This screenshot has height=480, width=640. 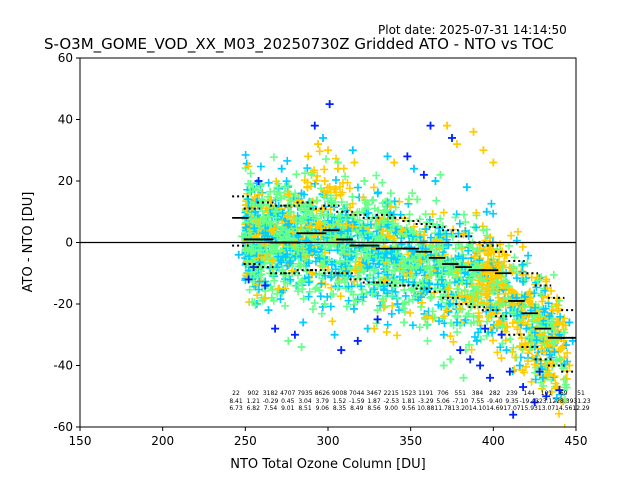 I want to click on bin-stat-label: 1.21, so click(x=254, y=401).